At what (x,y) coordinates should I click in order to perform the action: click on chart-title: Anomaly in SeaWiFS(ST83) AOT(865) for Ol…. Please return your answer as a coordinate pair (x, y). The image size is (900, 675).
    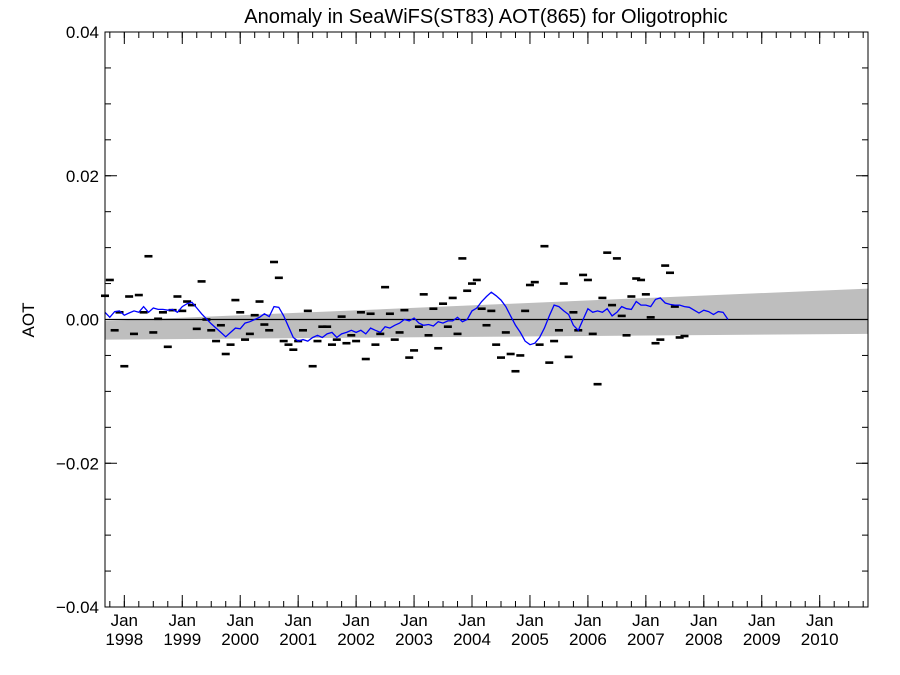
    Looking at the image, I should click on (486, 17).